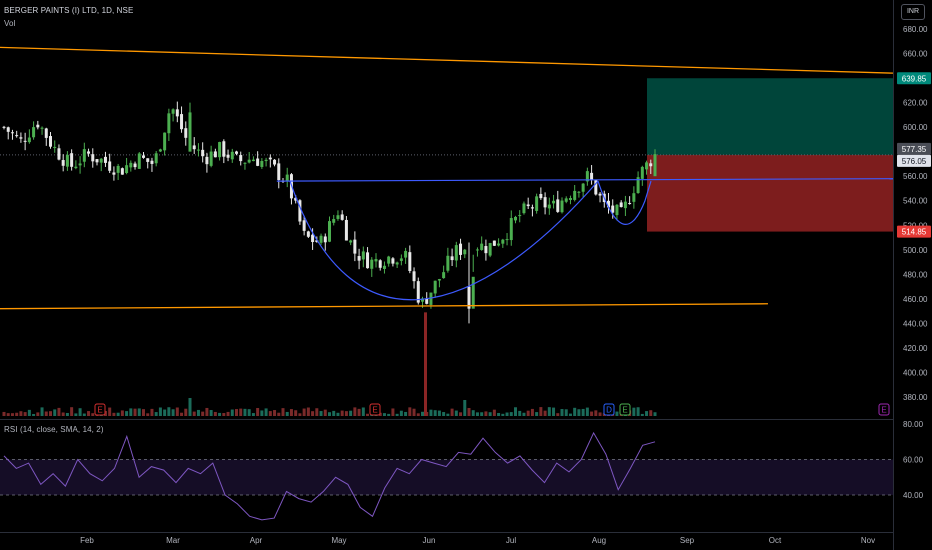 This screenshot has height=550, width=932. Describe the element at coordinates (915, 323) in the screenshot. I see `price-tick-label: 440.00` at that location.